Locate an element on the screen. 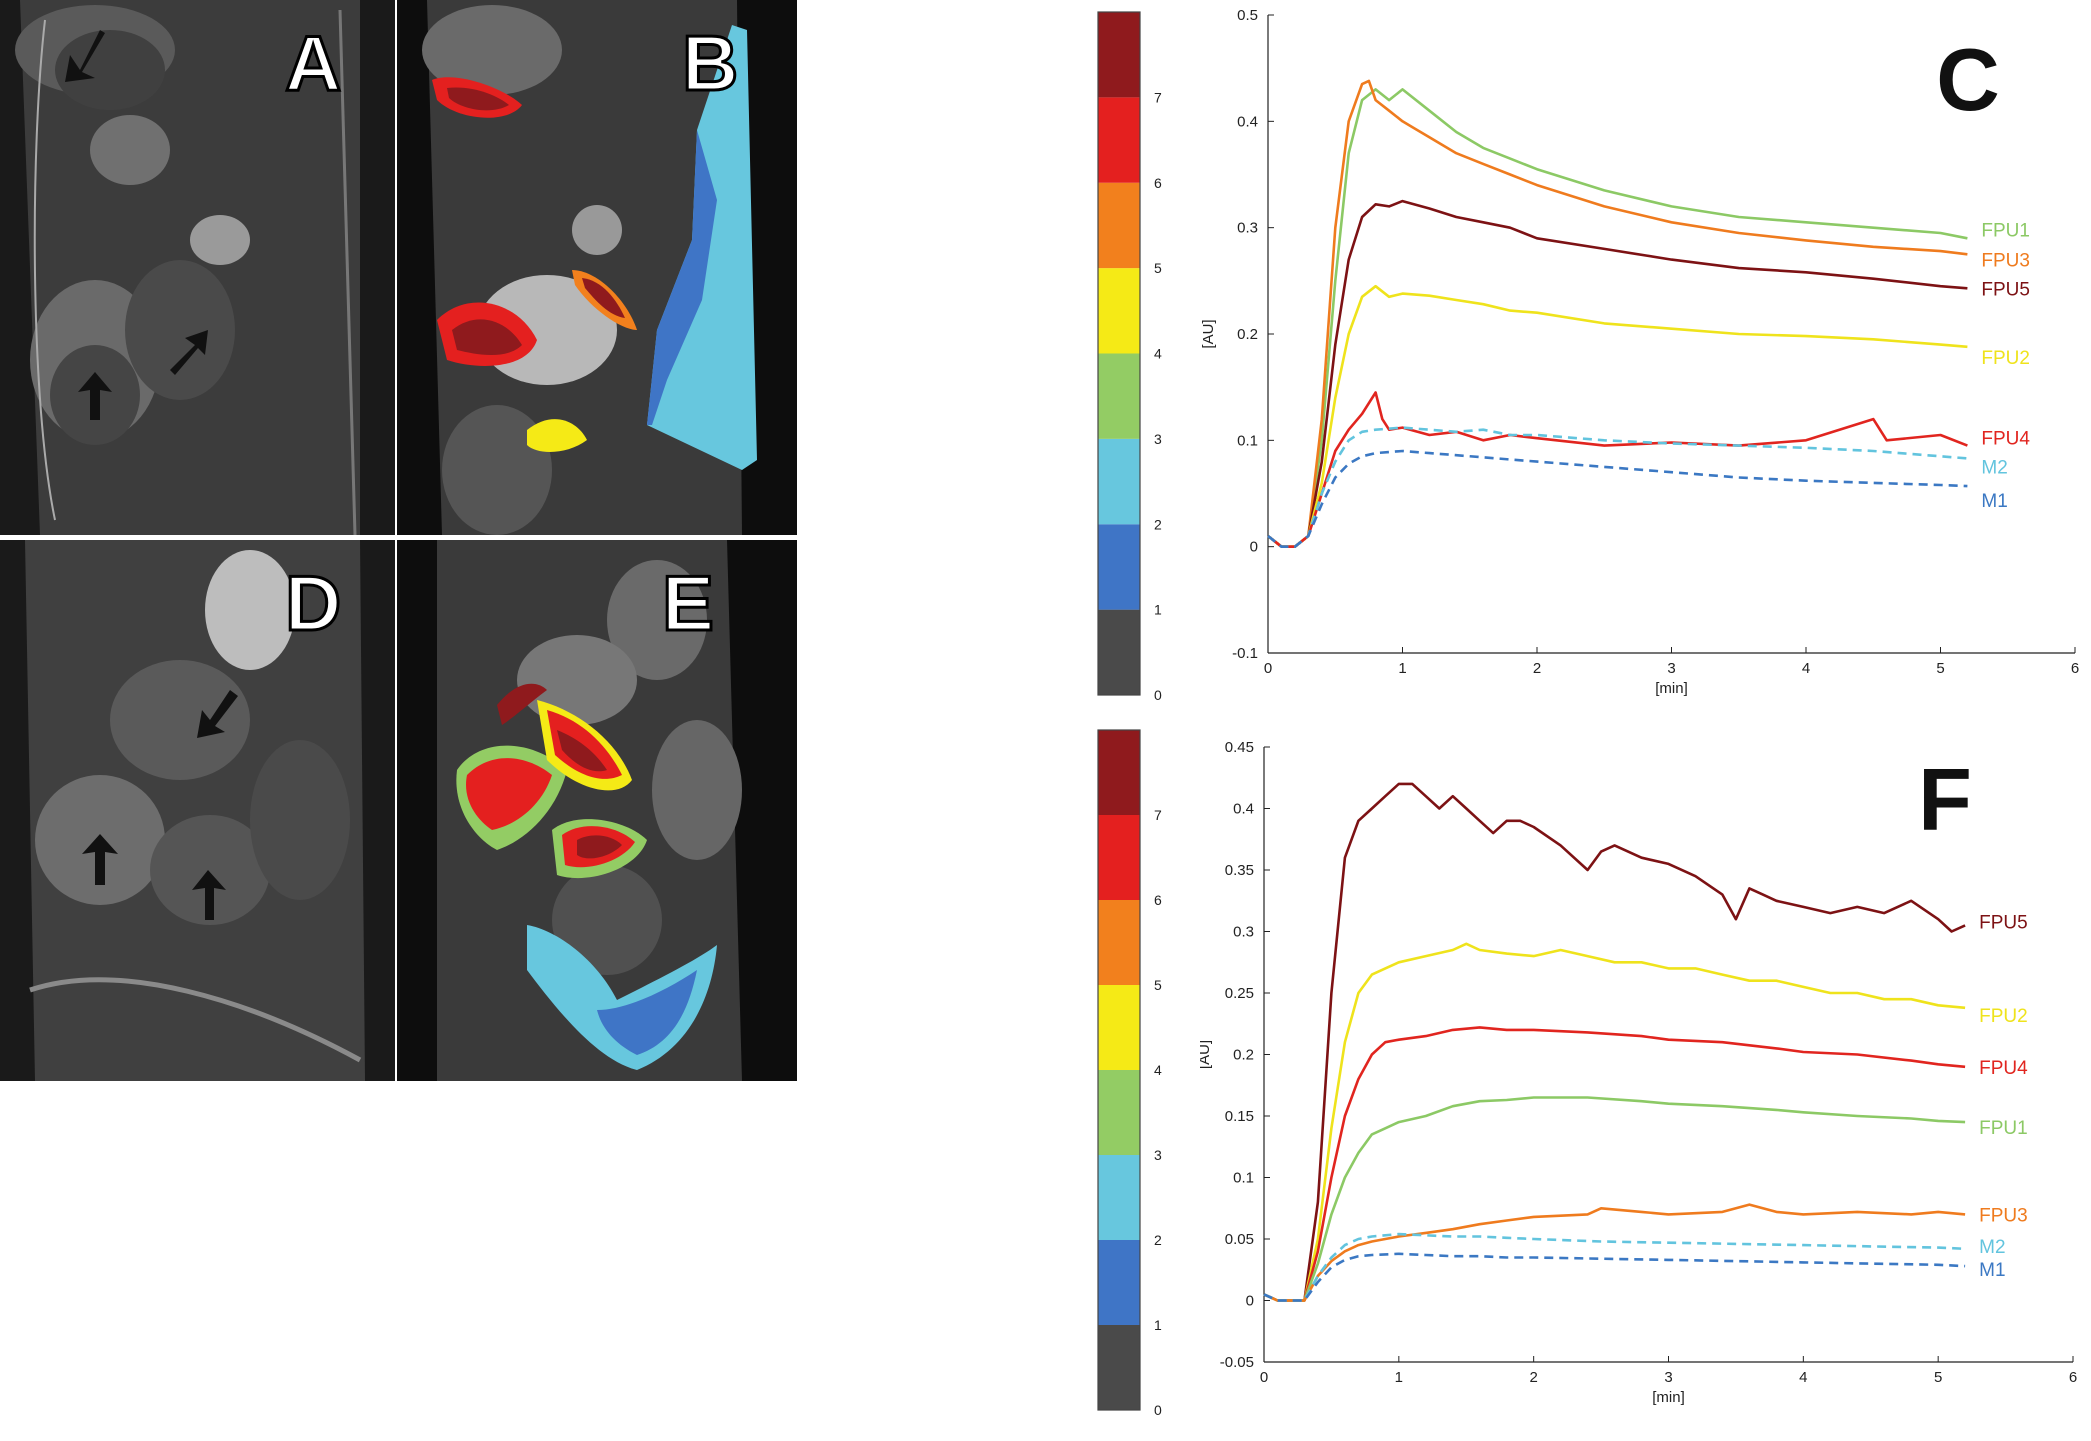  mri-panel-a: A is located at coordinates (197, 267).